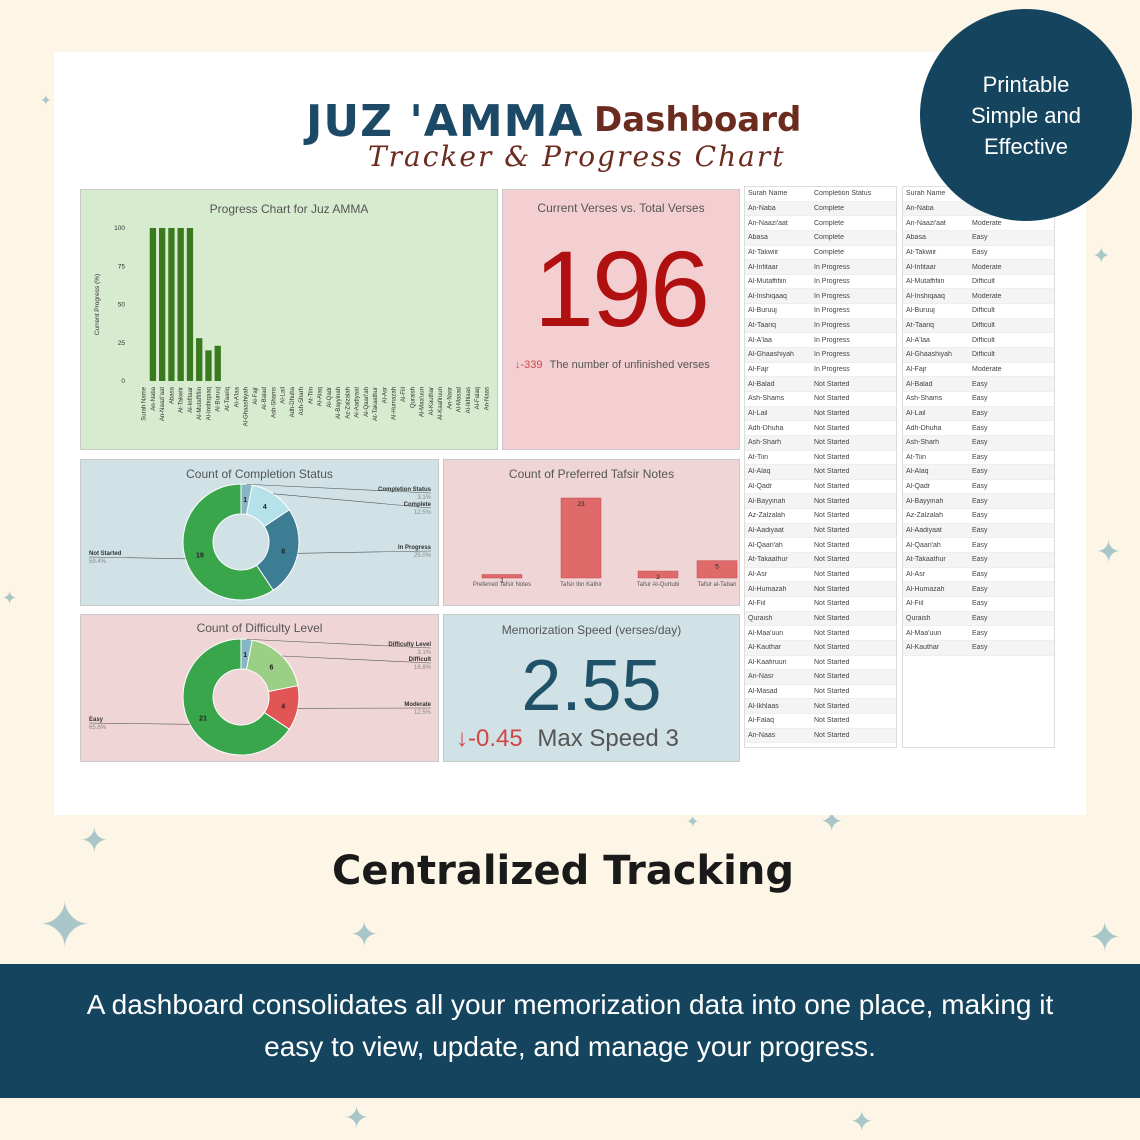  What do you see at coordinates (122, 305) in the screenshot?
I see `y-tick-label: 50` at bounding box center [122, 305].